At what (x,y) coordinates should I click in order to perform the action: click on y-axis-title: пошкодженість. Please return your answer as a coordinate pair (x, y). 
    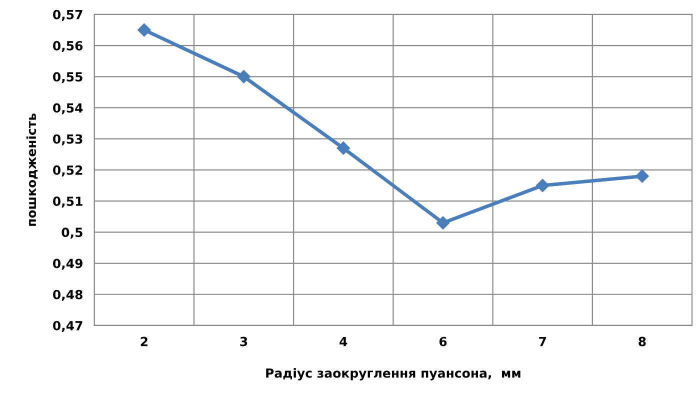
    Looking at the image, I should click on (32, 169).